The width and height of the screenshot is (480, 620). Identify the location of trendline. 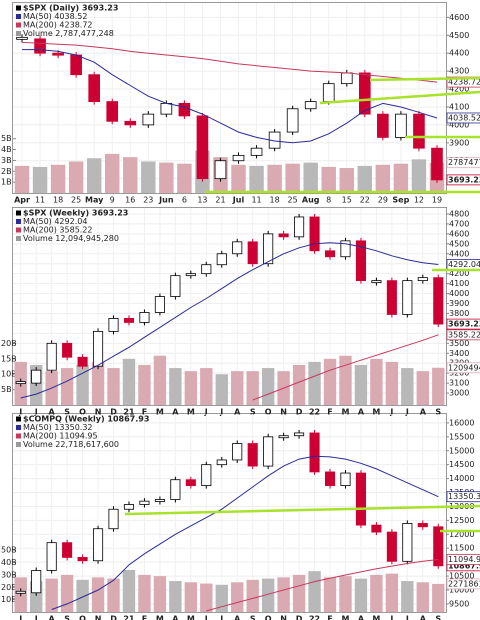
(302, 510).